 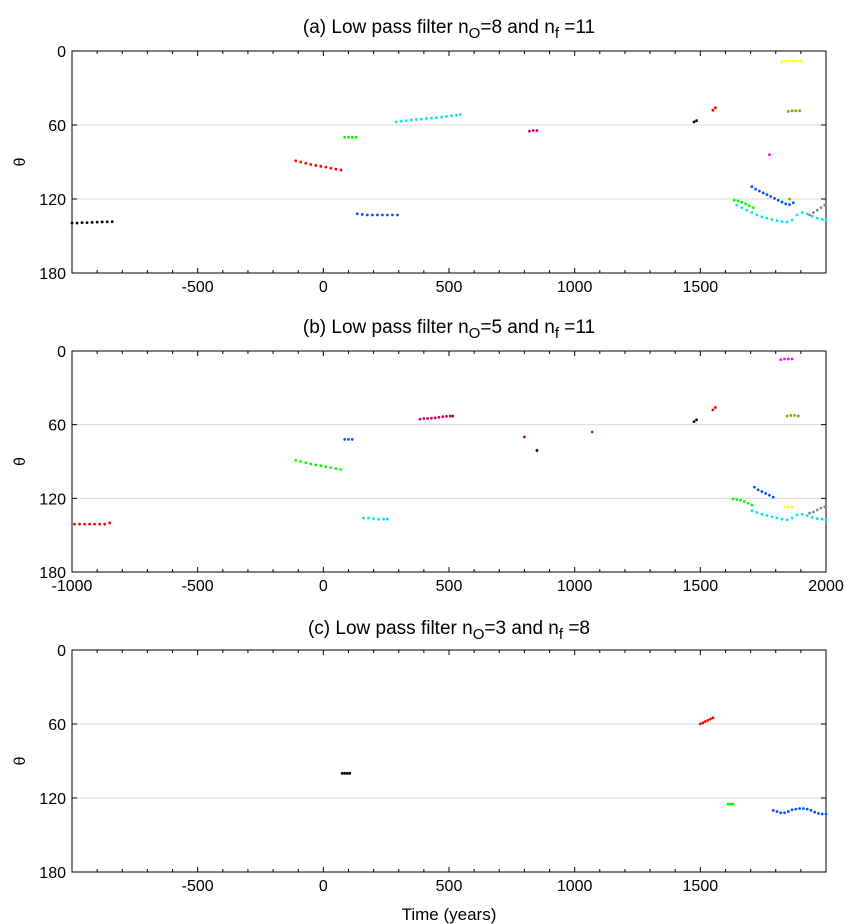 I want to click on chart-title-part: (b) Low pass filter n, so click(x=386, y=327).